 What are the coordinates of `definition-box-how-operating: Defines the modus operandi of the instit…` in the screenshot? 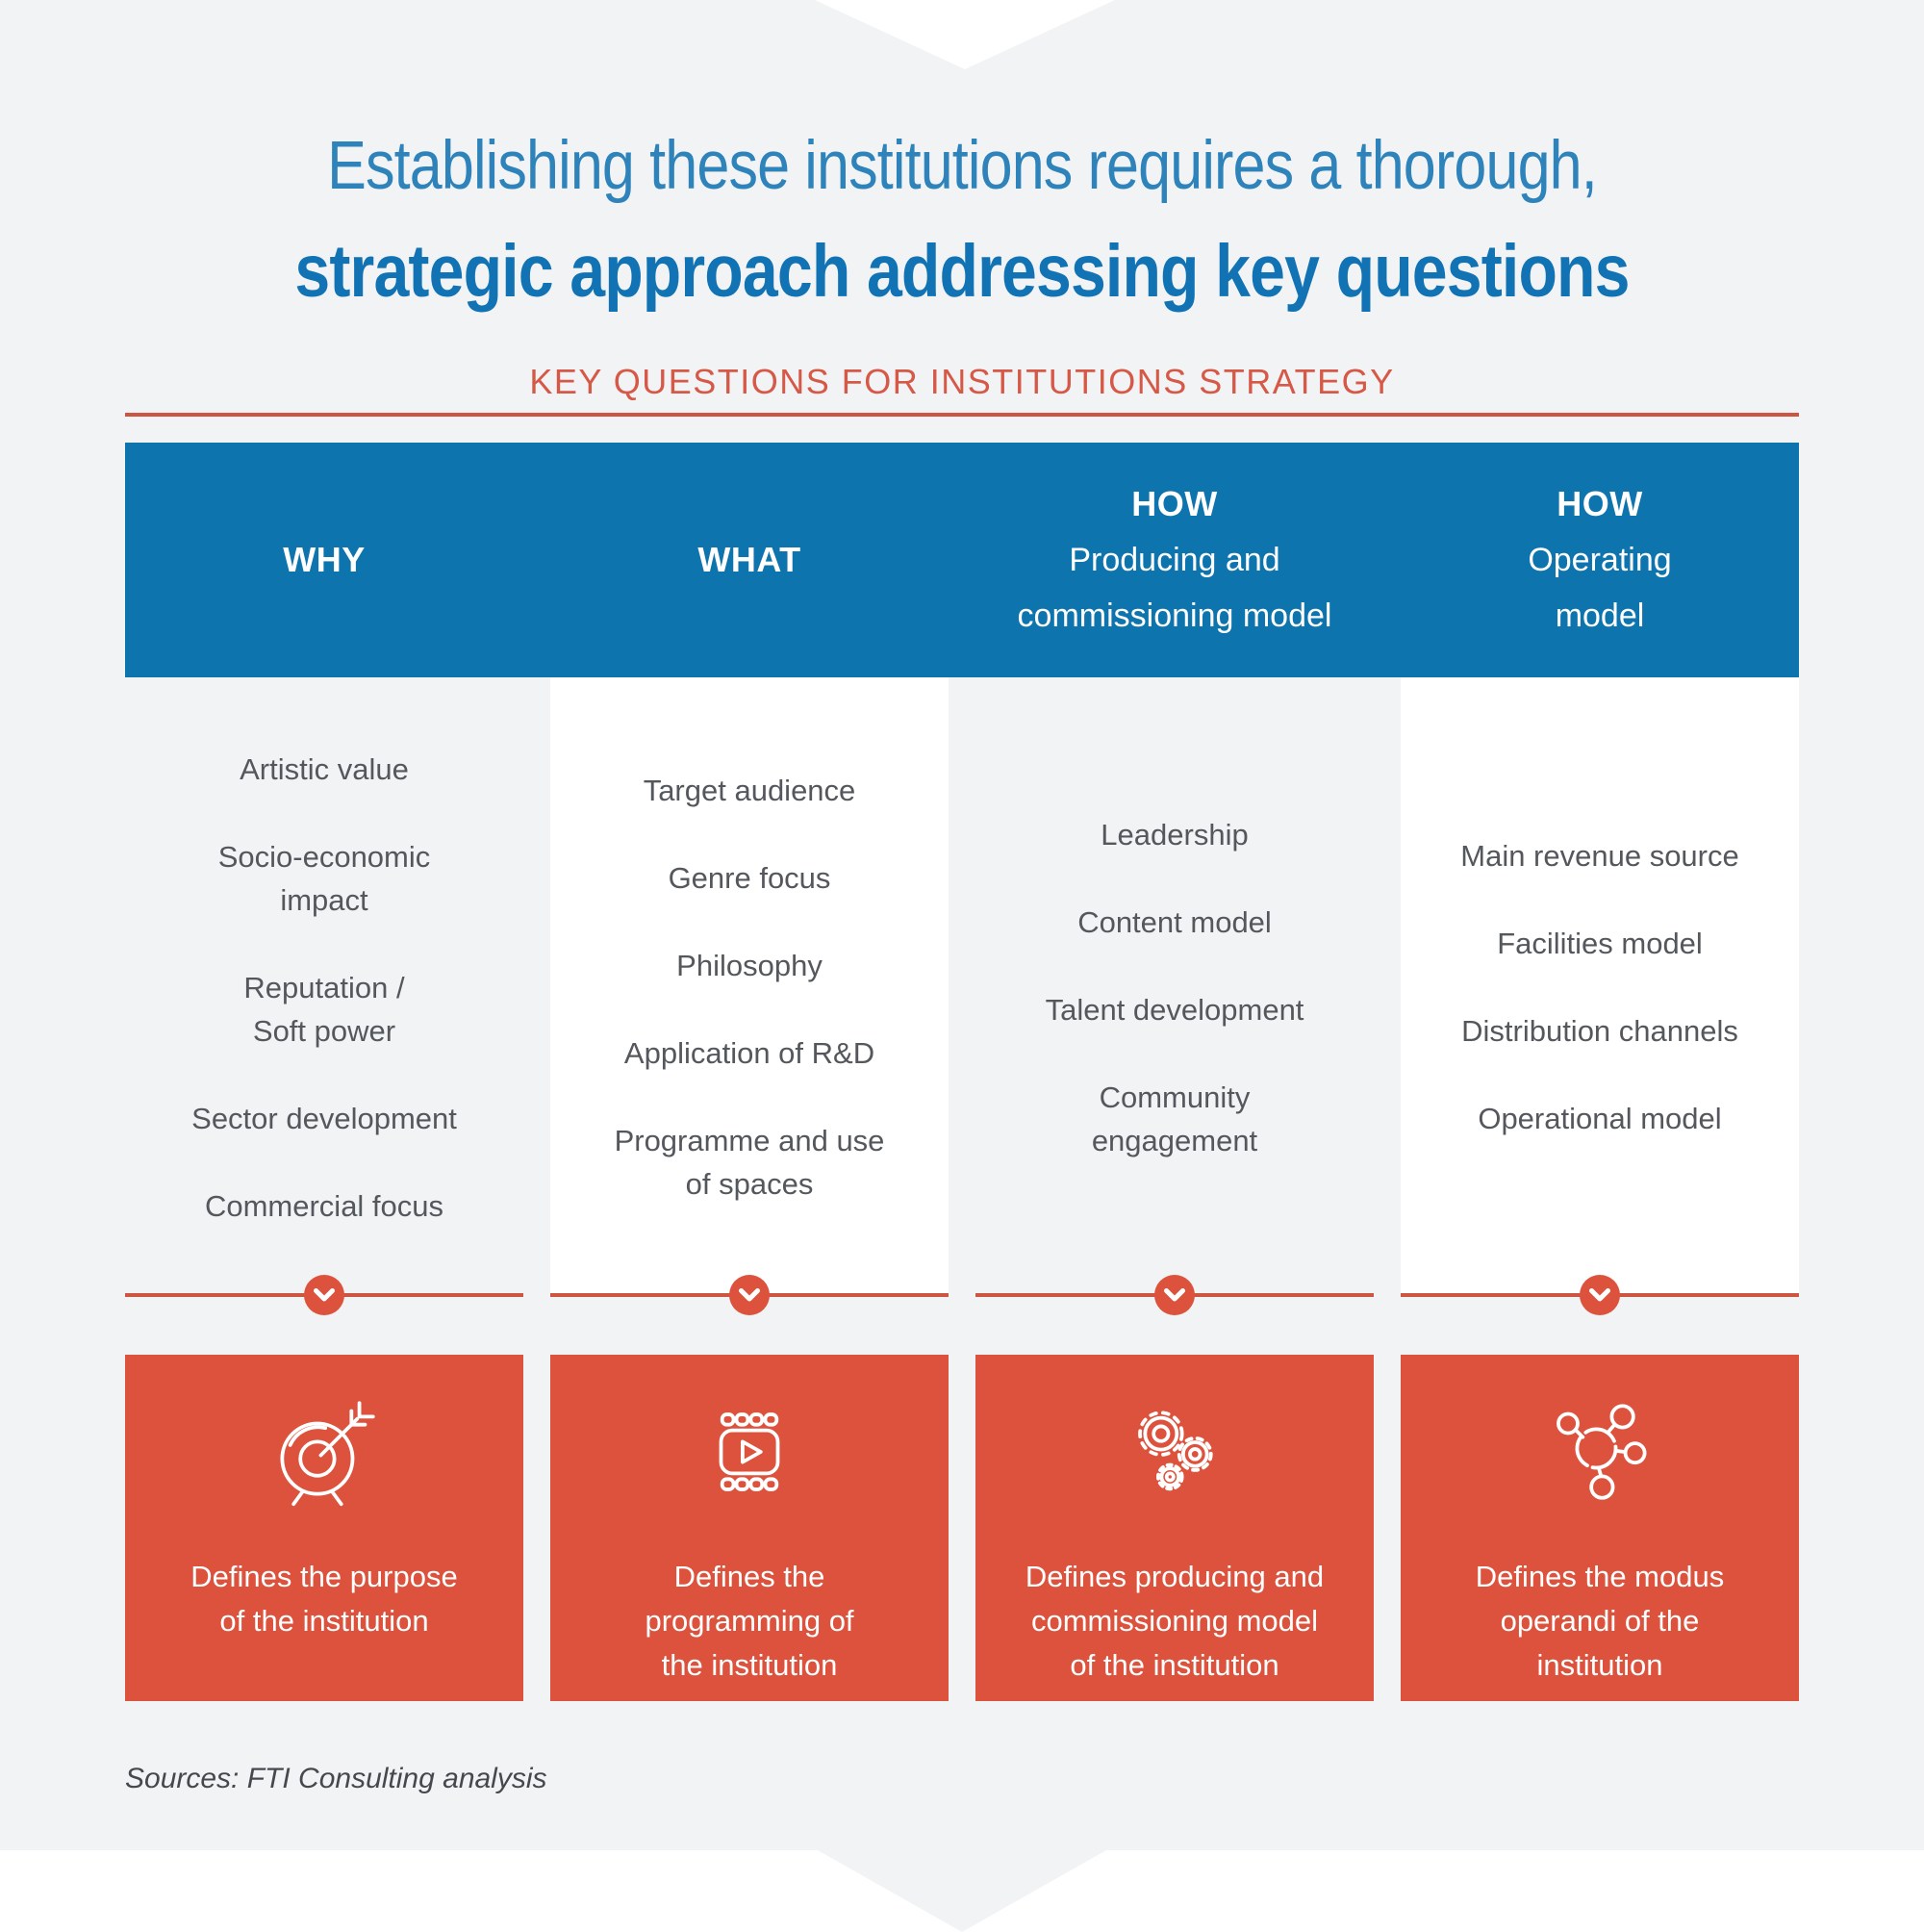 It's located at (1600, 1528).